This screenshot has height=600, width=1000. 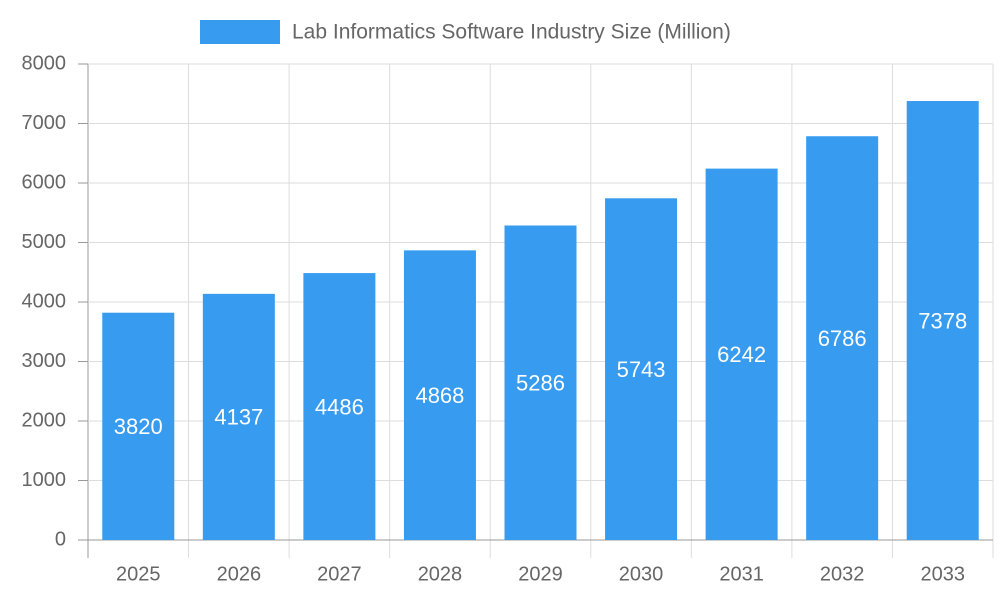 I want to click on y-tick-label: 5000, so click(x=44, y=242).